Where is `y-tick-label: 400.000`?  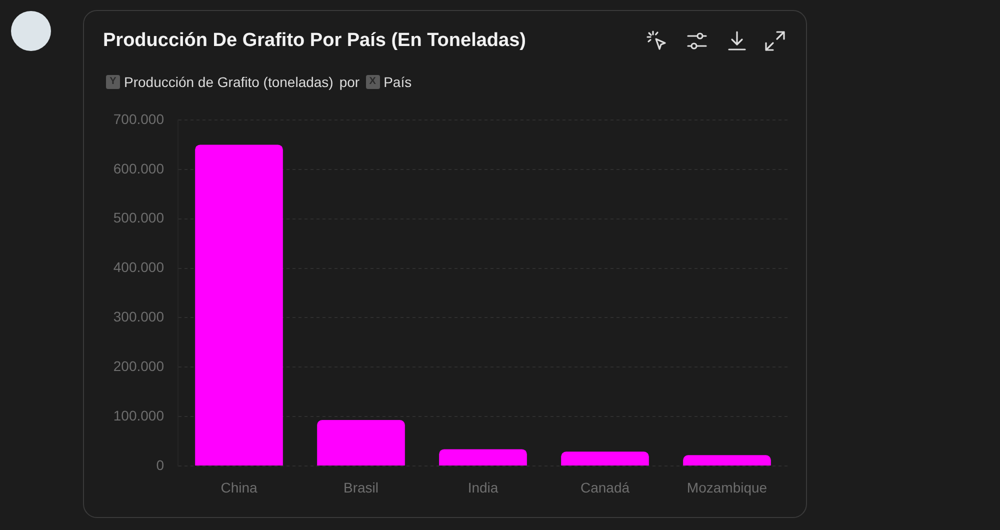 y-tick-label: 400.000 is located at coordinates (138, 267).